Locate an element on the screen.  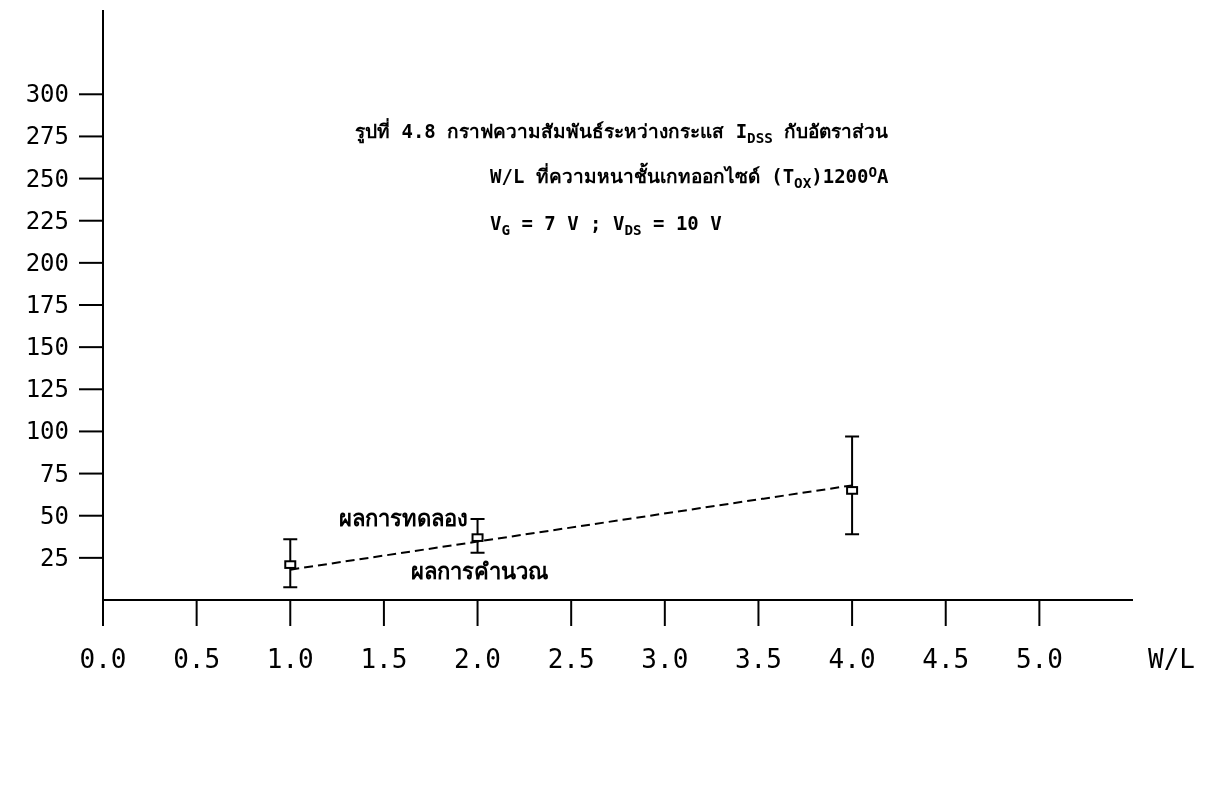
x-tick-label: 1.0 is located at coordinates (290, 659).